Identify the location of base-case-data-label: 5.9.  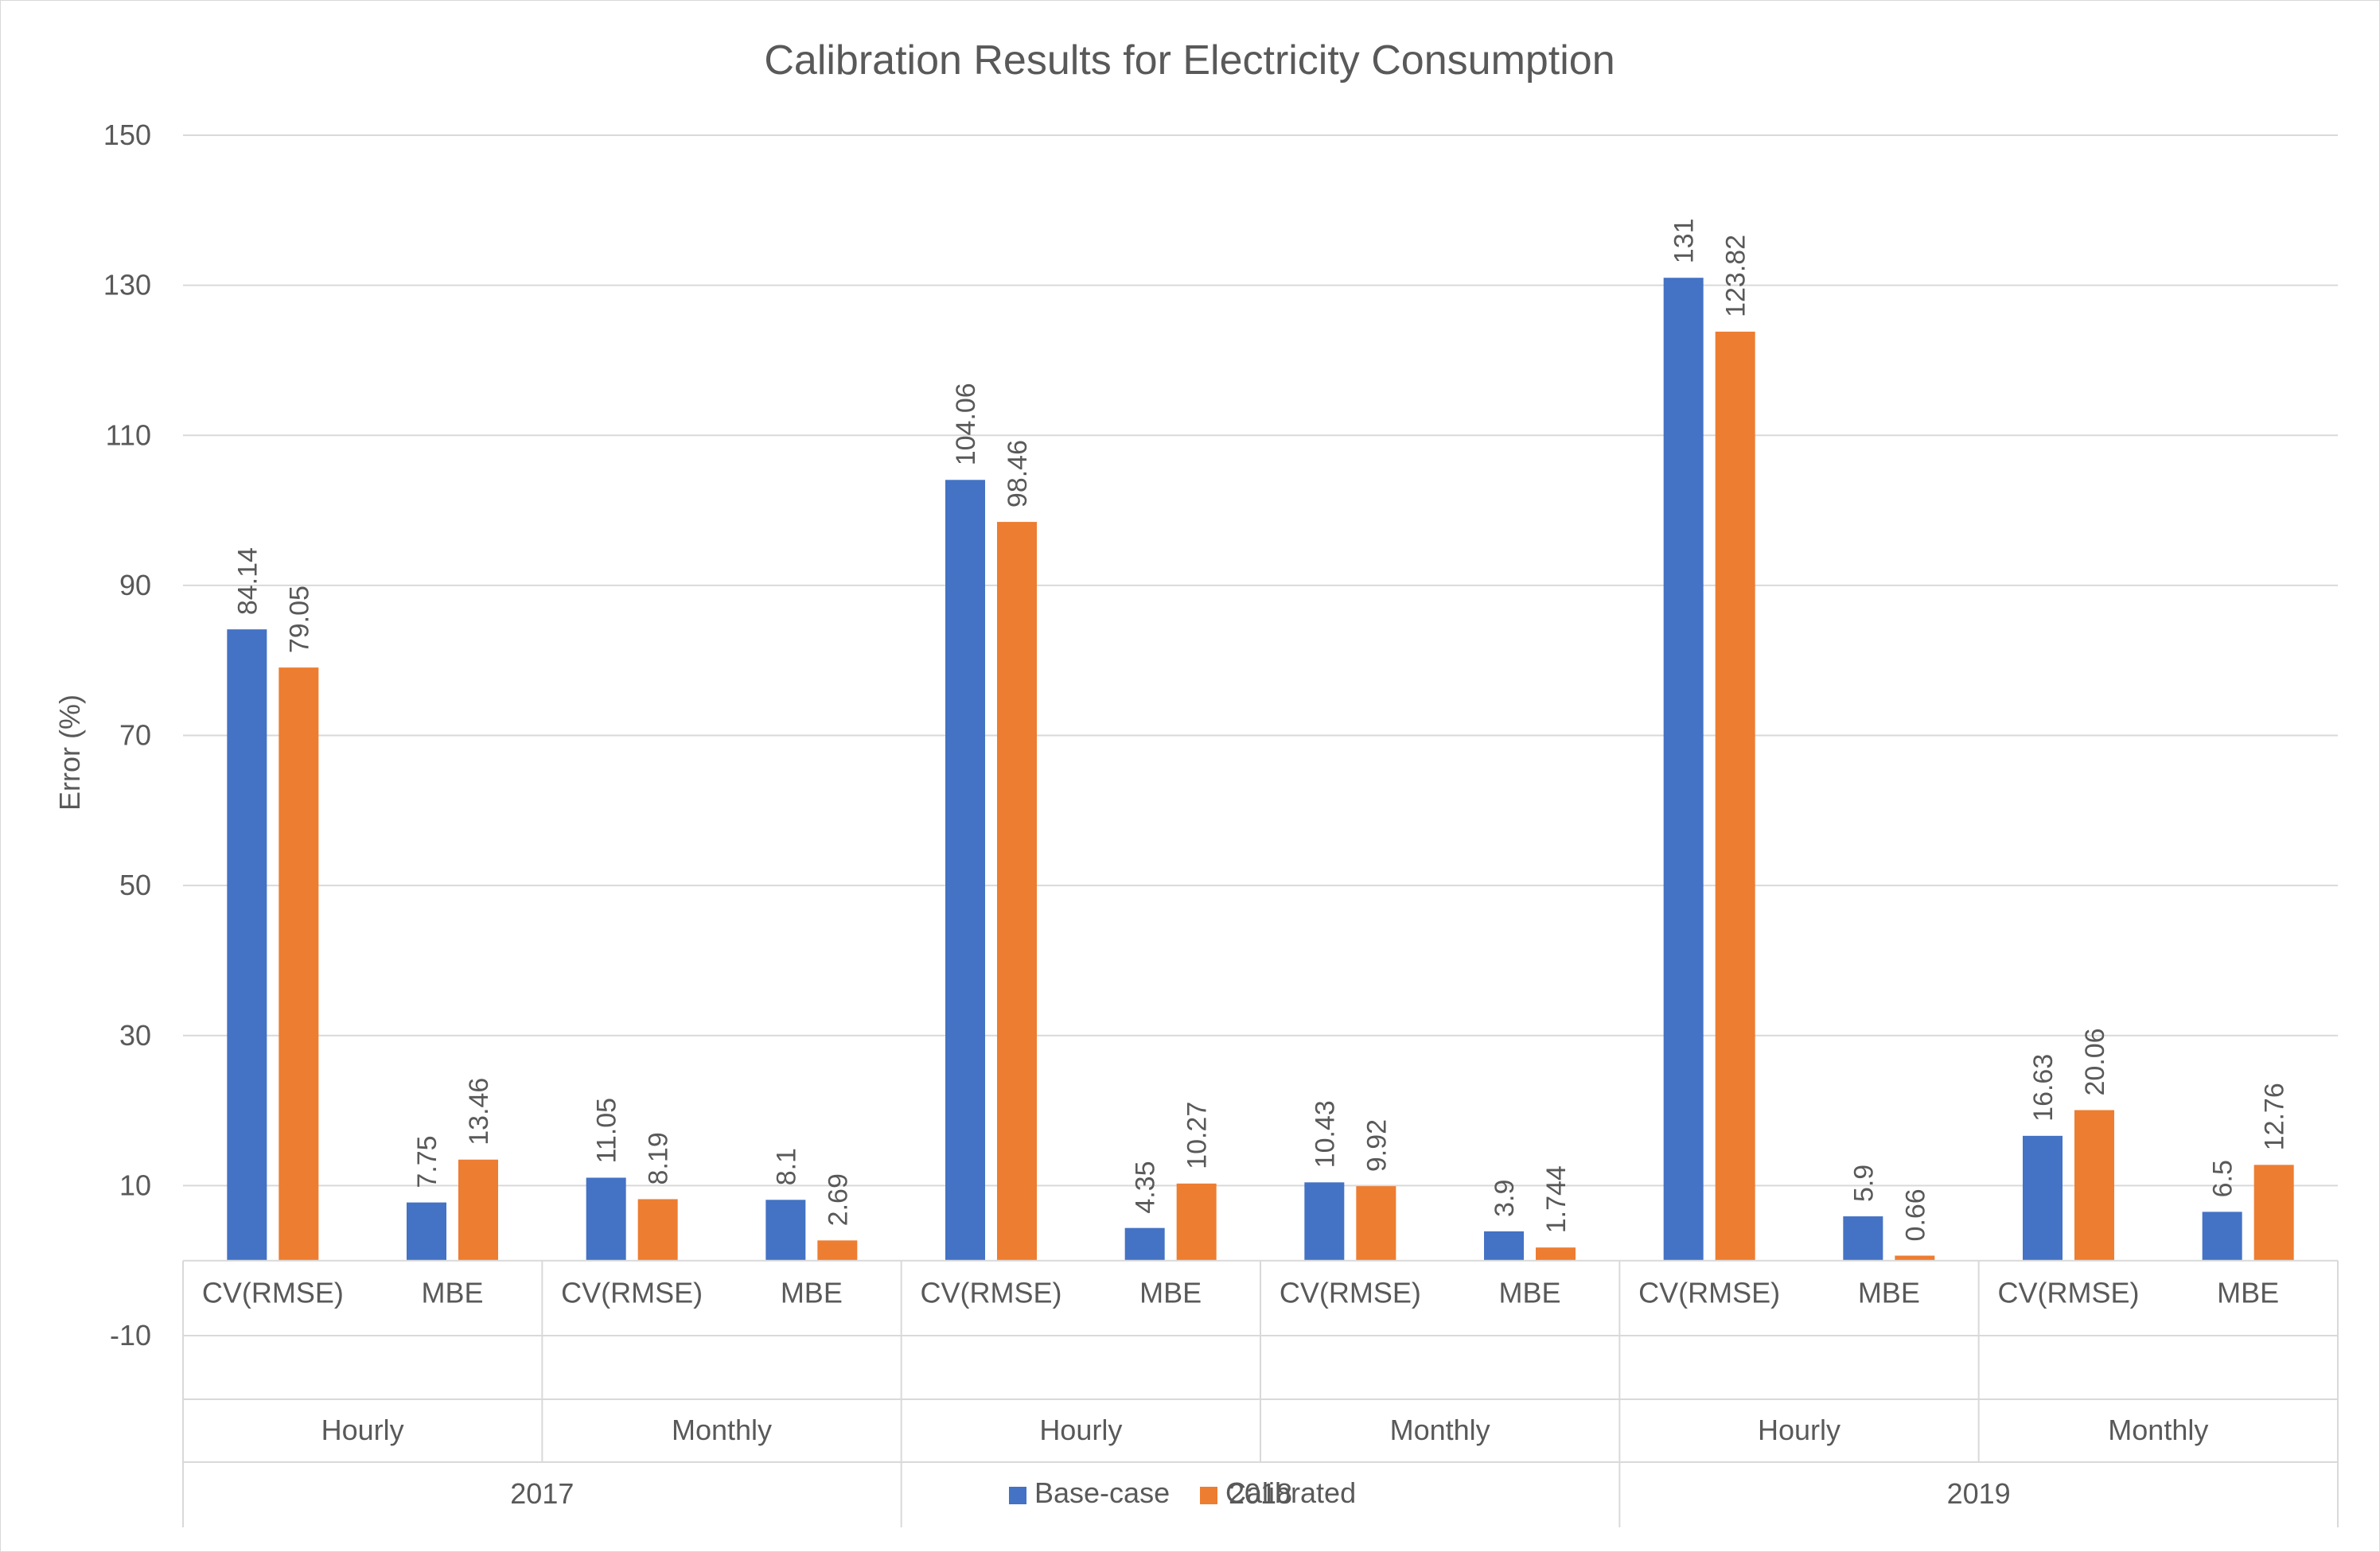
(1864, 1183).